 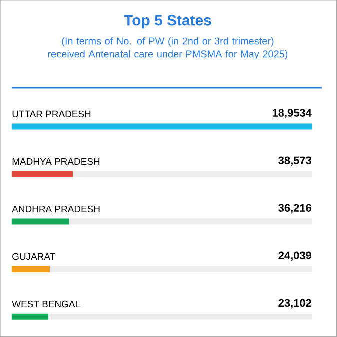 What do you see at coordinates (168, 22) in the screenshot?
I see `chart-title: Top 5 States` at bounding box center [168, 22].